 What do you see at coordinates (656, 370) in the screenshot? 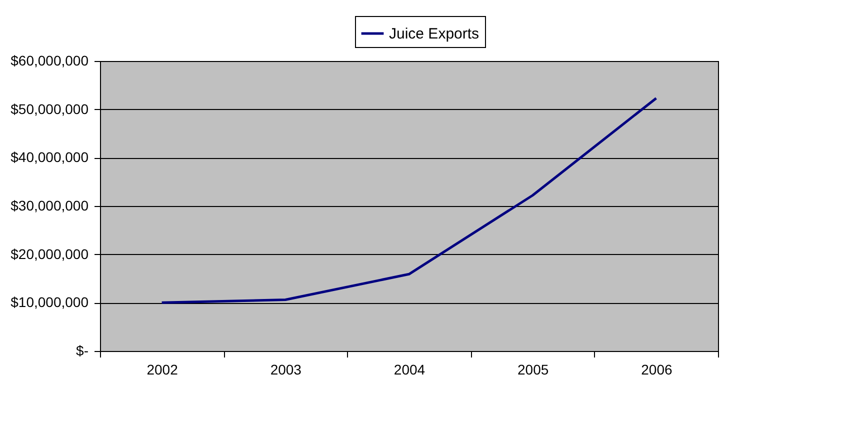
I see `x-tick-label: 2006` at bounding box center [656, 370].